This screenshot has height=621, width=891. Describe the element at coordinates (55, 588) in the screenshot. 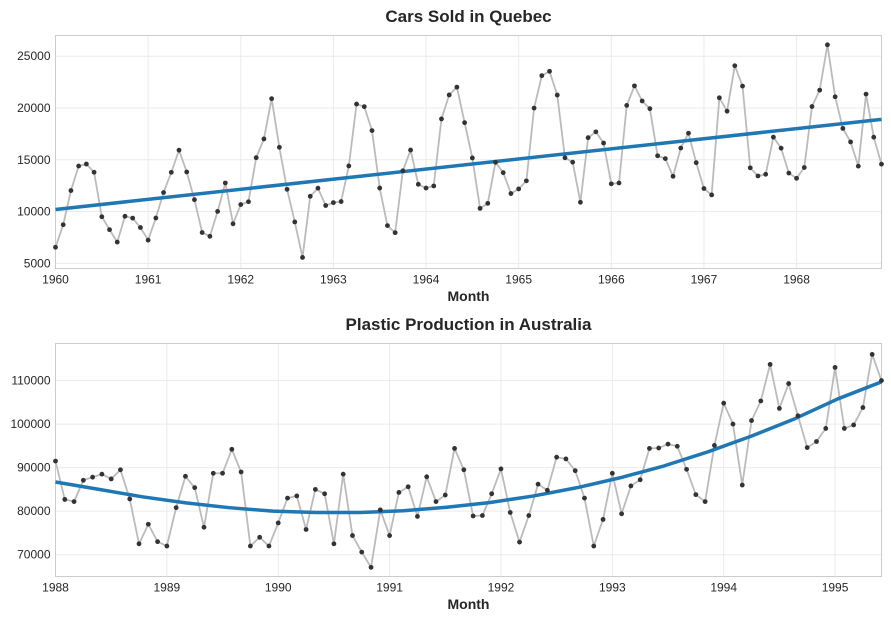

I see `x-tick-label: 1988` at that location.